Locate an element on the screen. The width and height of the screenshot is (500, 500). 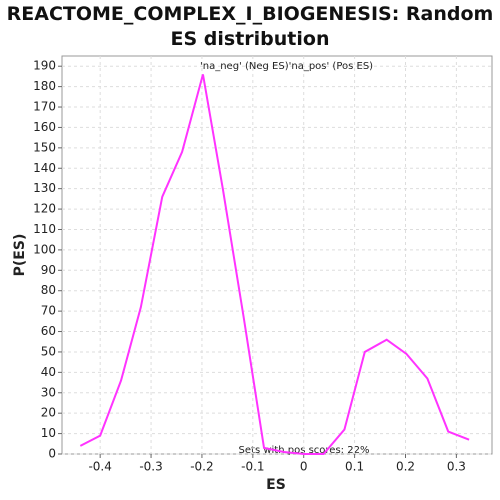
y-tick-label: 30 is located at coordinates (48, 392).